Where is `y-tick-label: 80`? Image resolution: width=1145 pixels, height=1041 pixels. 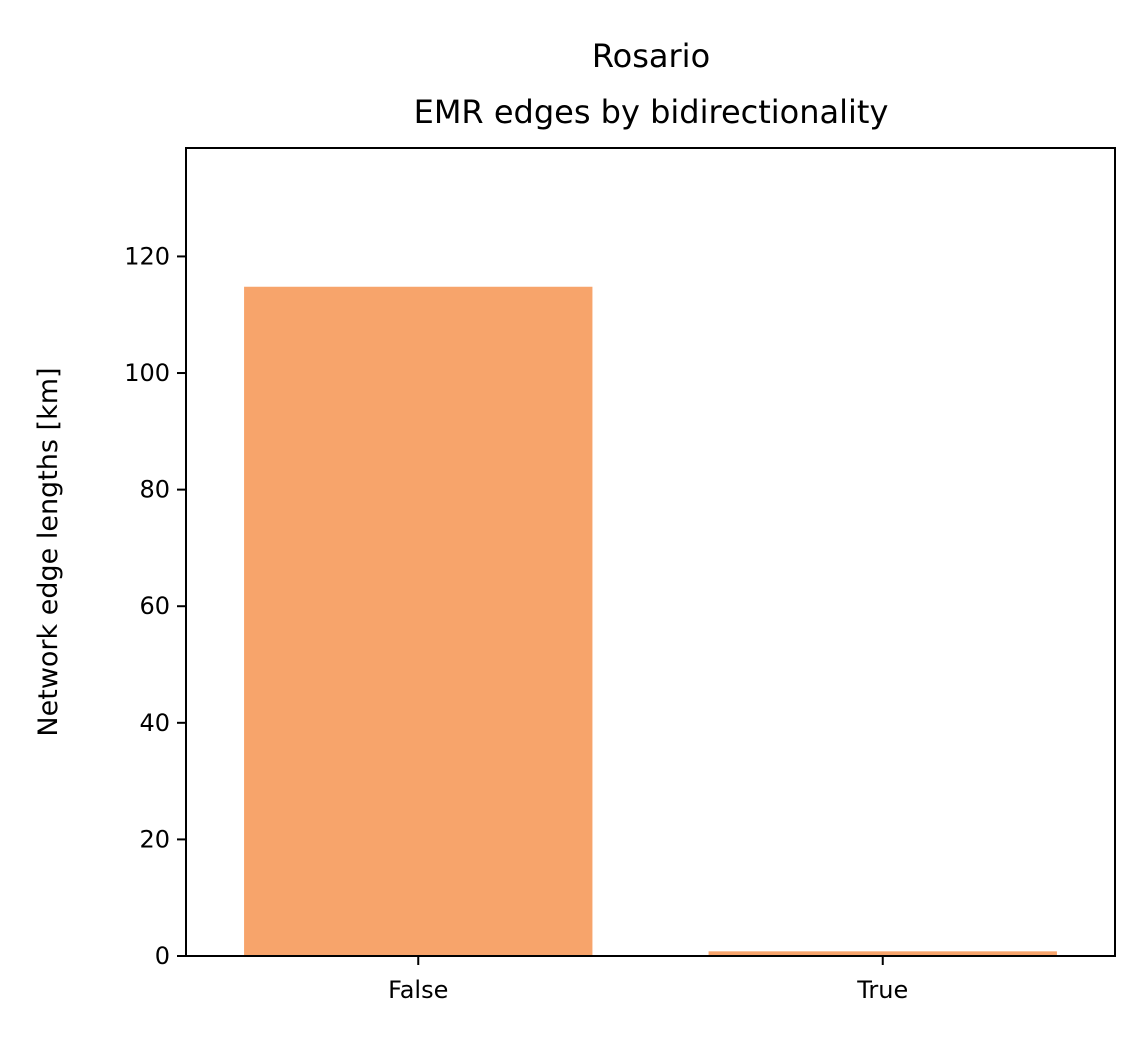 y-tick-label: 80 is located at coordinates (154, 490).